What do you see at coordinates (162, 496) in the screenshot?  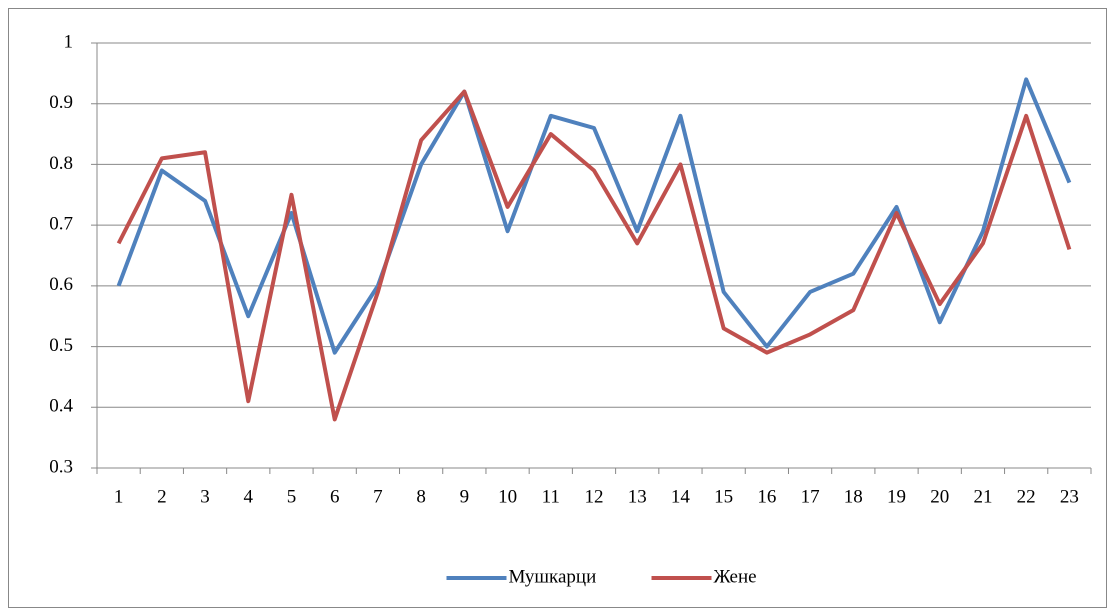 I see `x-tick-label: 2` at bounding box center [162, 496].